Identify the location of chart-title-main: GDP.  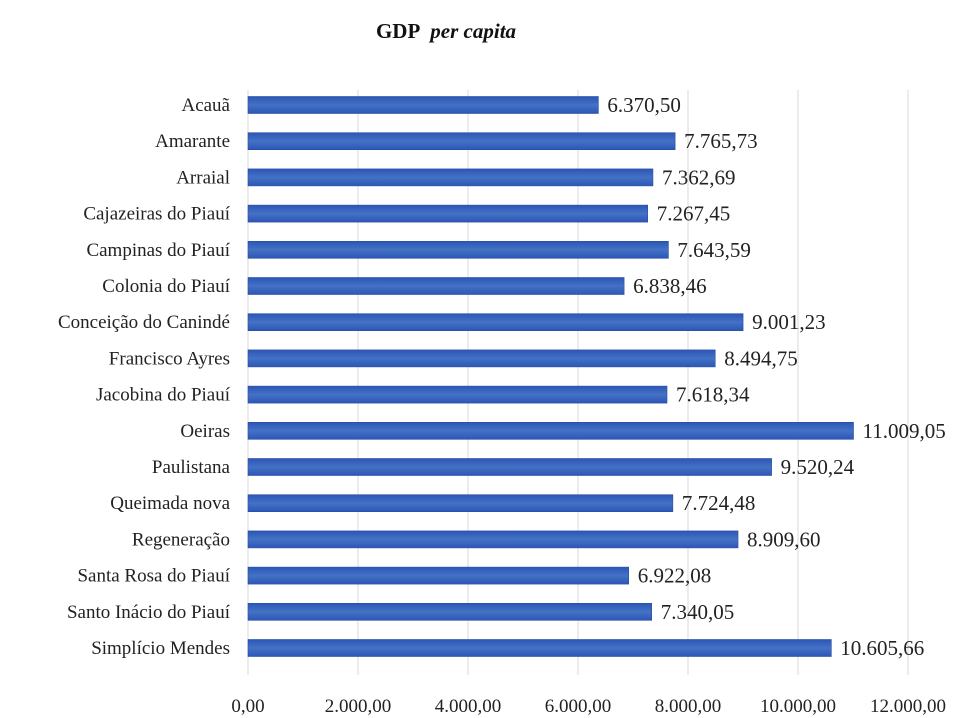
(398, 31).